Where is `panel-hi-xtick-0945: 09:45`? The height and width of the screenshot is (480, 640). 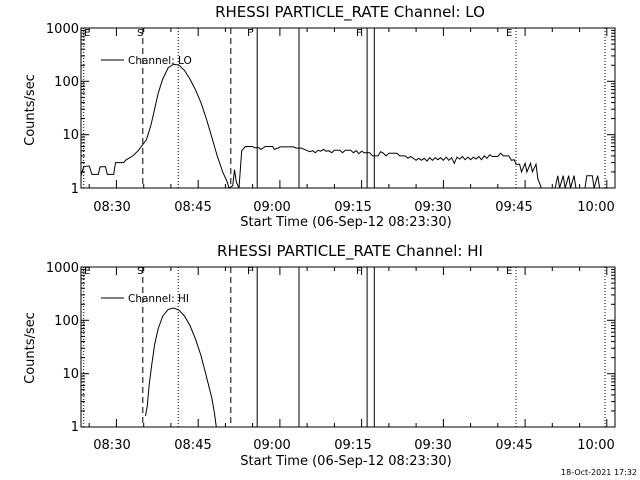 panel-hi-xtick-0945: 09:45 is located at coordinates (513, 445).